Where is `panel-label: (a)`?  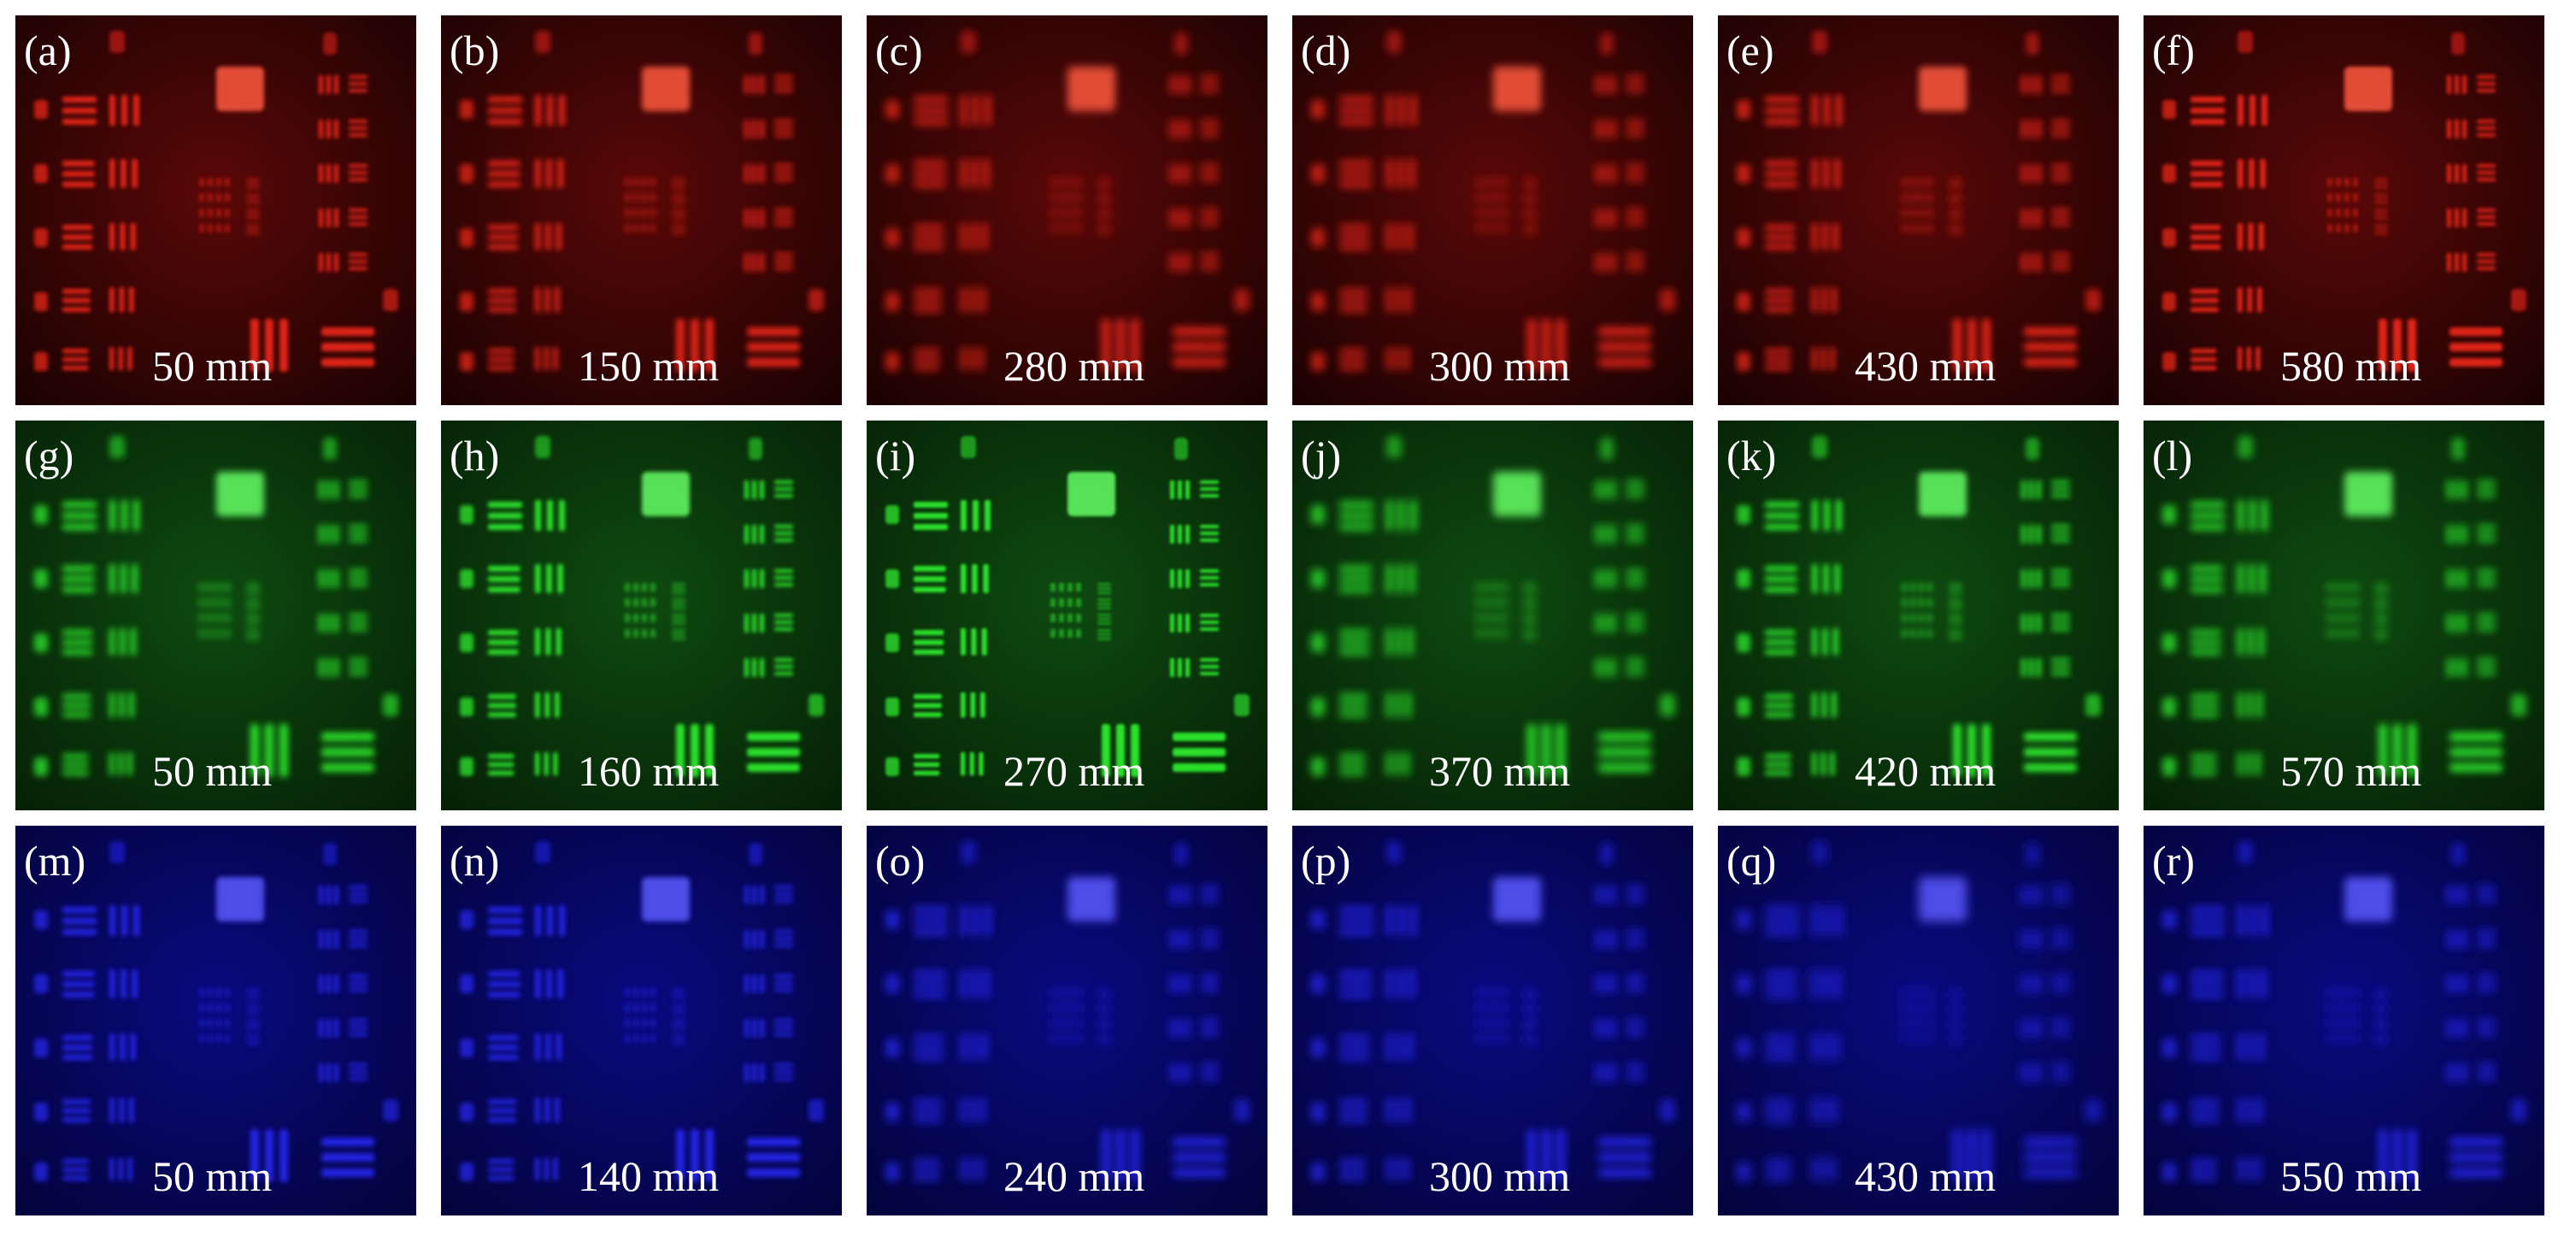 panel-label: (a) is located at coordinates (48, 50).